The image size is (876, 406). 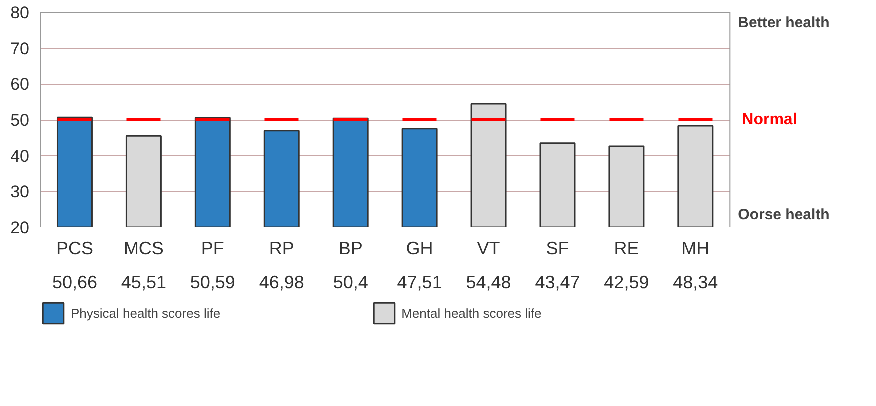 What do you see at coordinates (281, 282) in the screenshot?
I see `data-label: 46,98` at bounding box center [281, 282].